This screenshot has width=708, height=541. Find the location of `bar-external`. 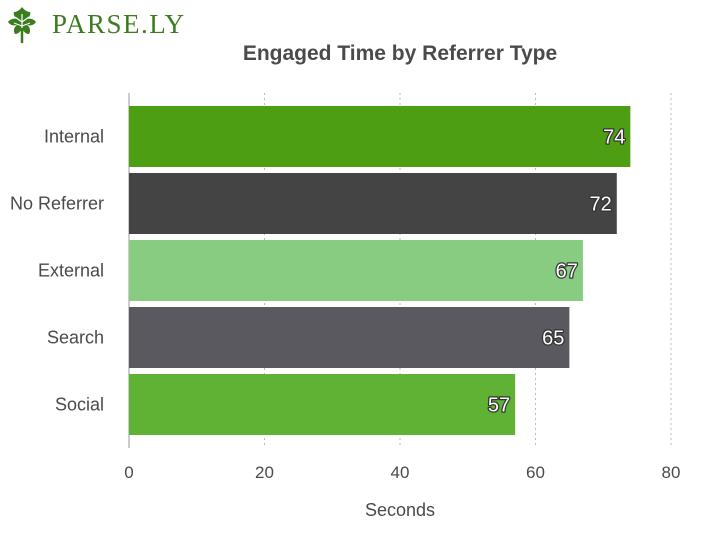

bar-external is located at coordinates (356, 270).